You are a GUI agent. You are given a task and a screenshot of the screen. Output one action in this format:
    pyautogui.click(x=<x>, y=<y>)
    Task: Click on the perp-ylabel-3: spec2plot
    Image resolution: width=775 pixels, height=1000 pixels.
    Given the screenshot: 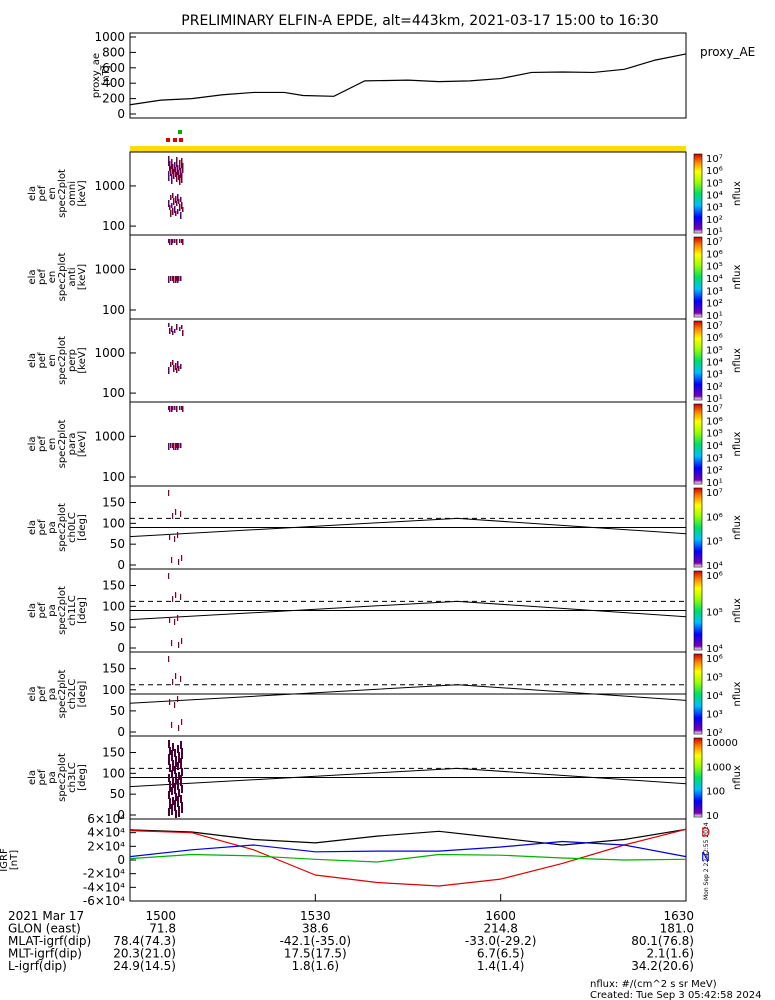 What is the action you would take?
    pyautogui.click(x=62, y=360)
    